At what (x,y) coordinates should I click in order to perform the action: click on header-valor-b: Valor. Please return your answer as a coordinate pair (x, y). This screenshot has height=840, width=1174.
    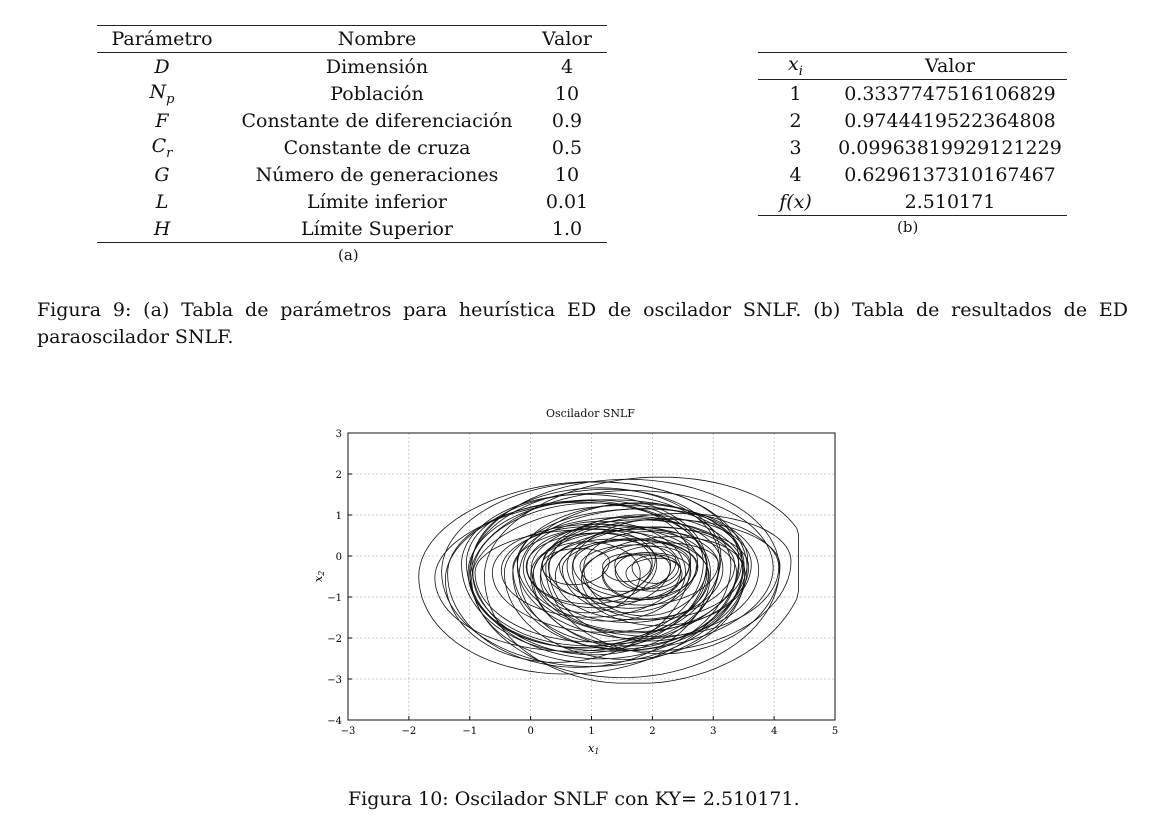
    Looking at the image, I should click on (950, 66).